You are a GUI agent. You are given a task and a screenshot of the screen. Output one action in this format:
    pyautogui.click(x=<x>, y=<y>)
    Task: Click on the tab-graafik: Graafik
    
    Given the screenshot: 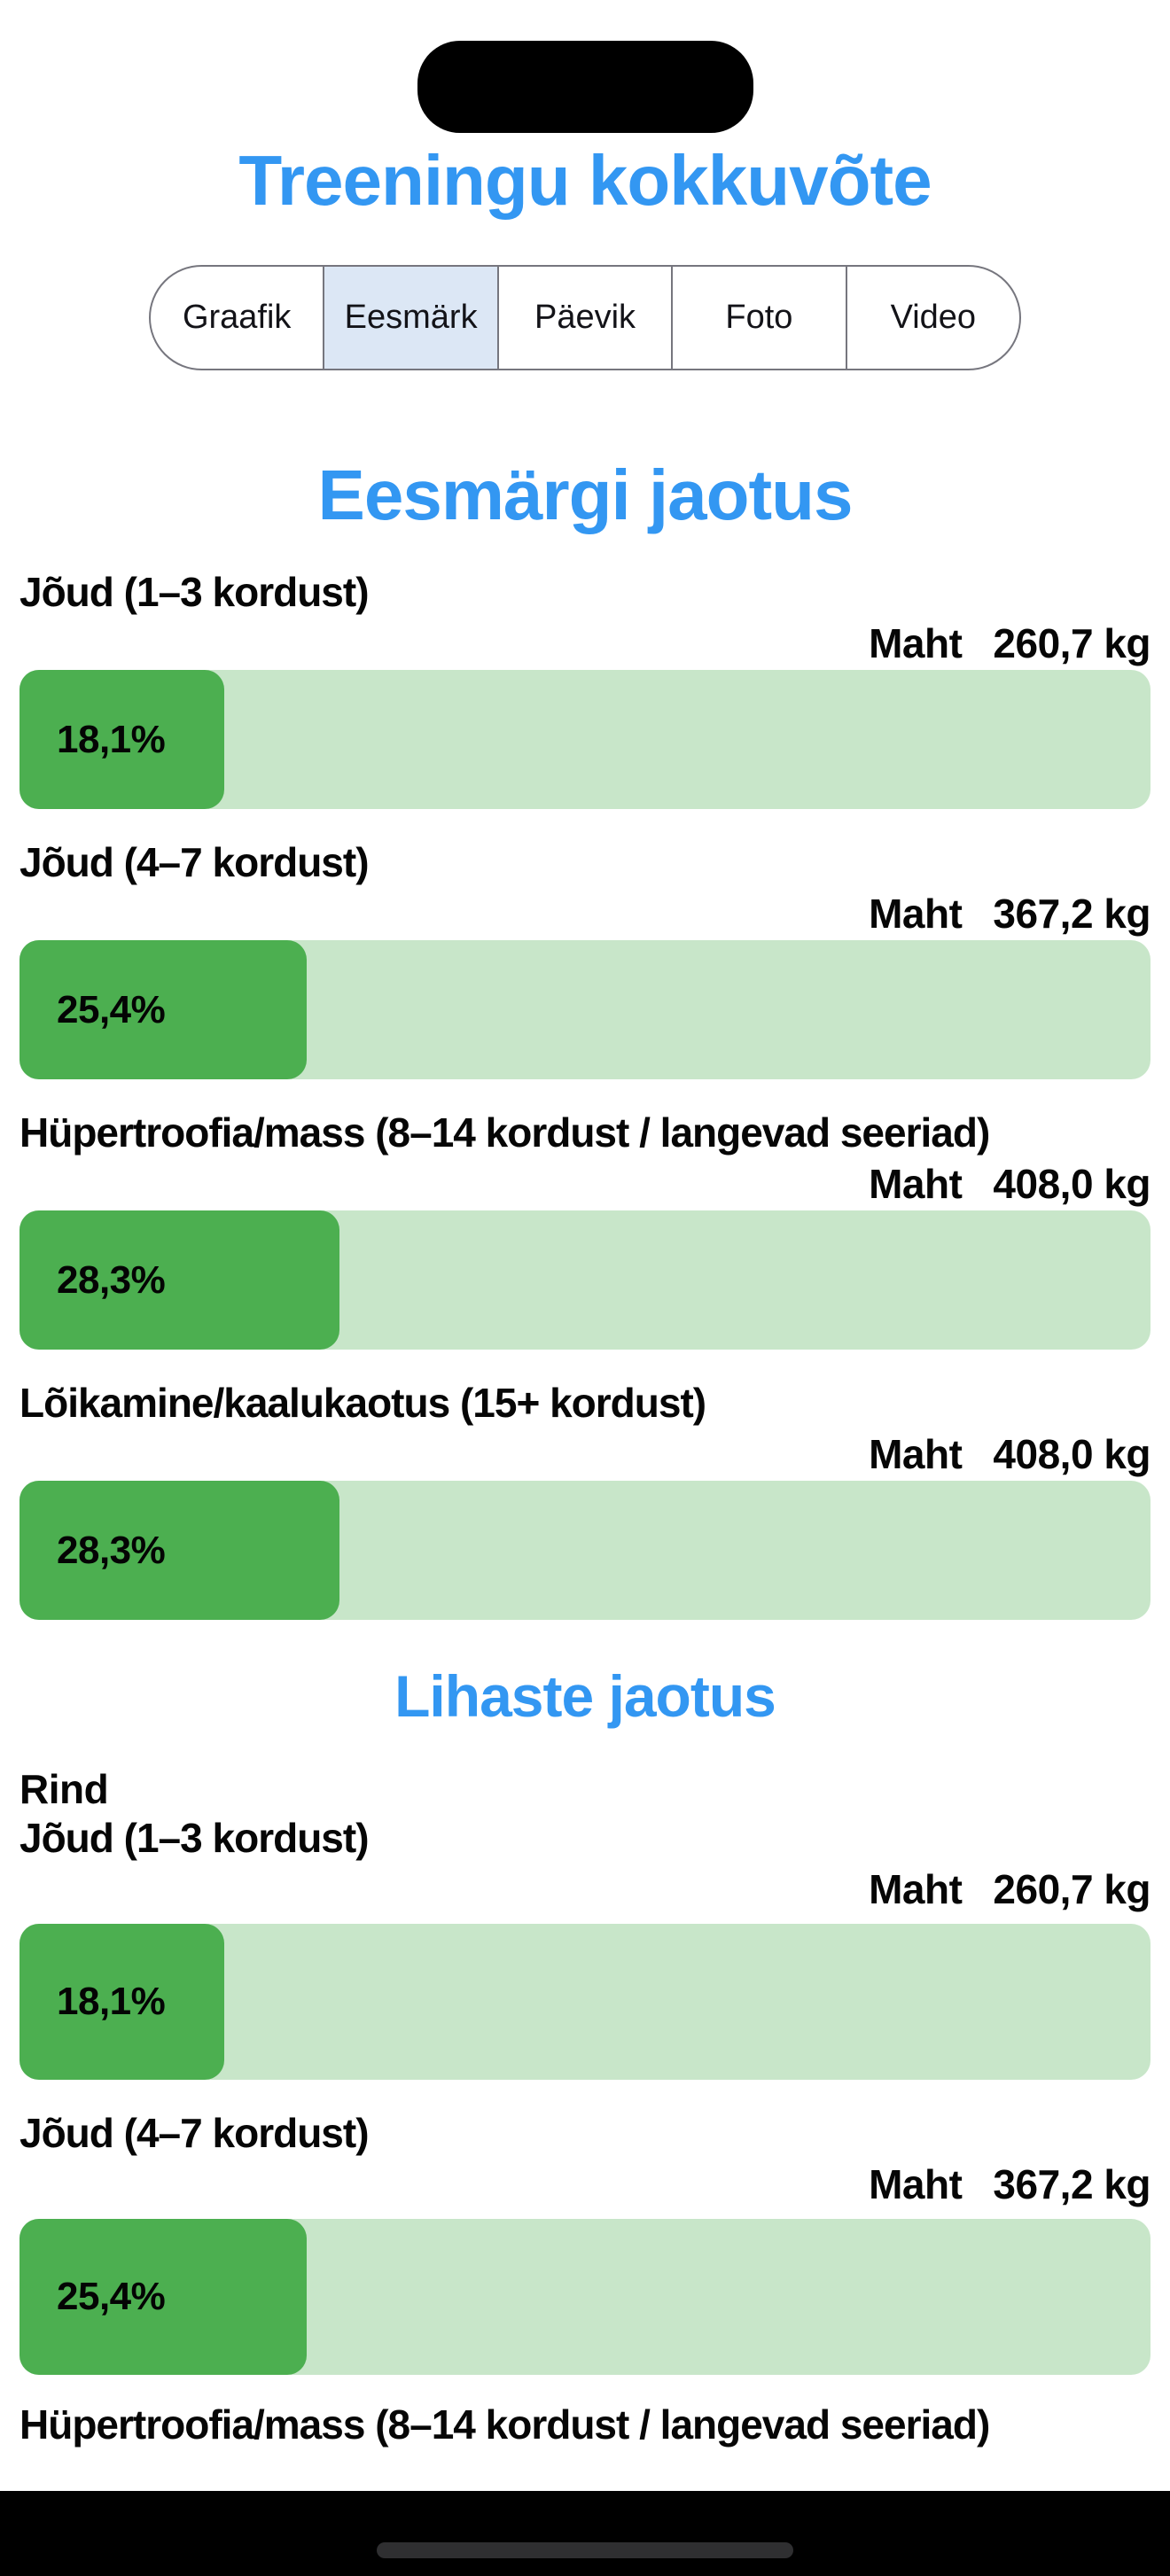 What is the action you would take?
    pyautogui.click(x=237, y=318)
    